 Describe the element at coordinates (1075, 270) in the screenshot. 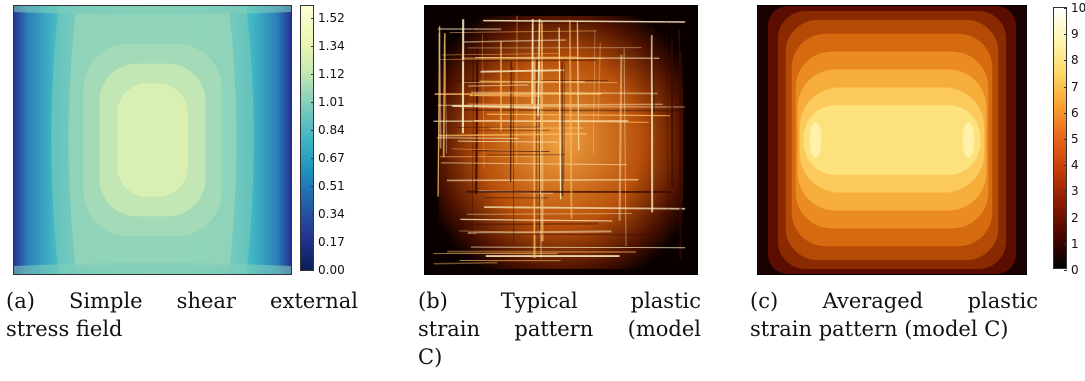

I see `colorbar-tick-label: 0` at that location.